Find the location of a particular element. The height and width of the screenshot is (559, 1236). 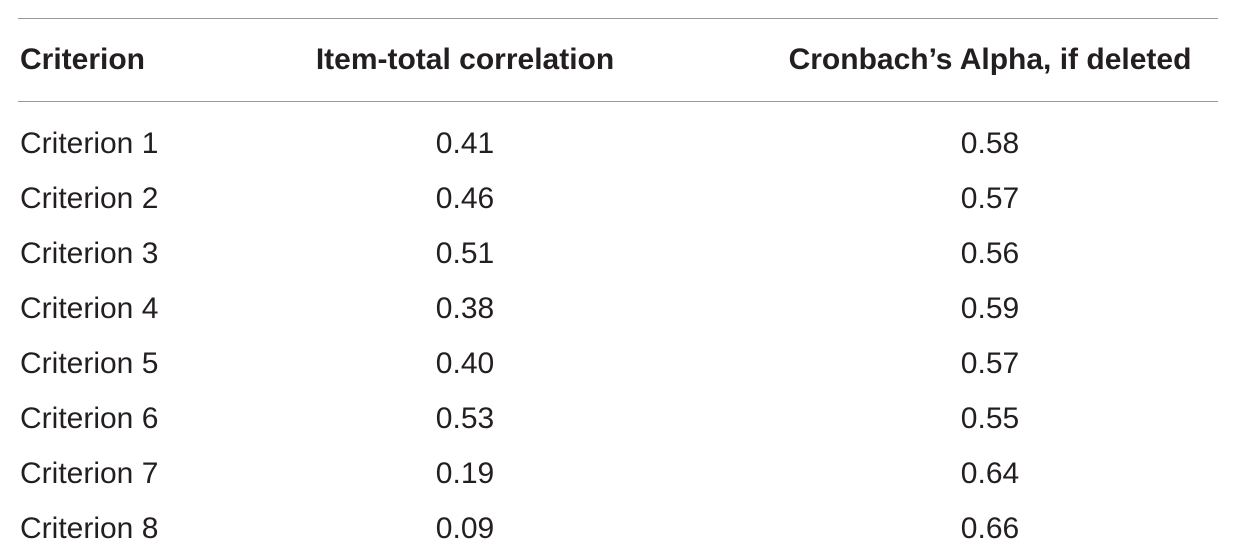

table-cell: Criterion 1 is located at coordinates (89, 143).